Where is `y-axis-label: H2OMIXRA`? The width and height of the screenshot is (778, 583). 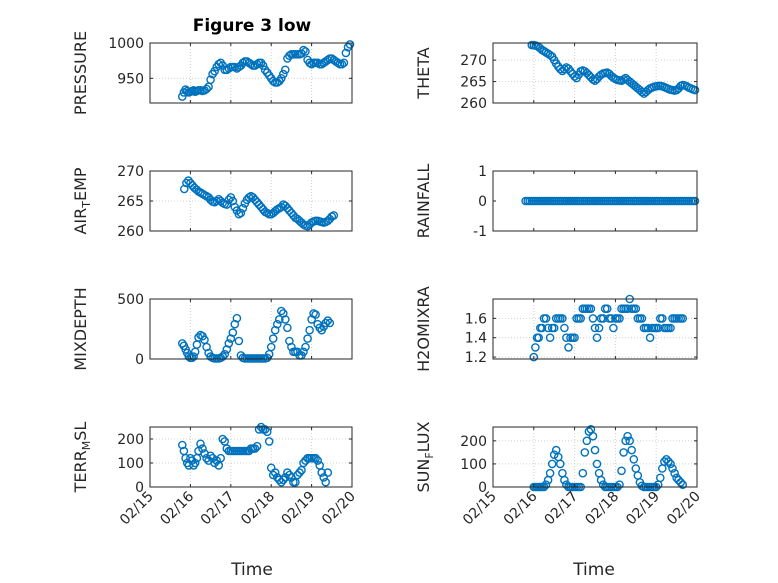
y-axis-label: H2OMIXRA is located at coordinates (423, 329).